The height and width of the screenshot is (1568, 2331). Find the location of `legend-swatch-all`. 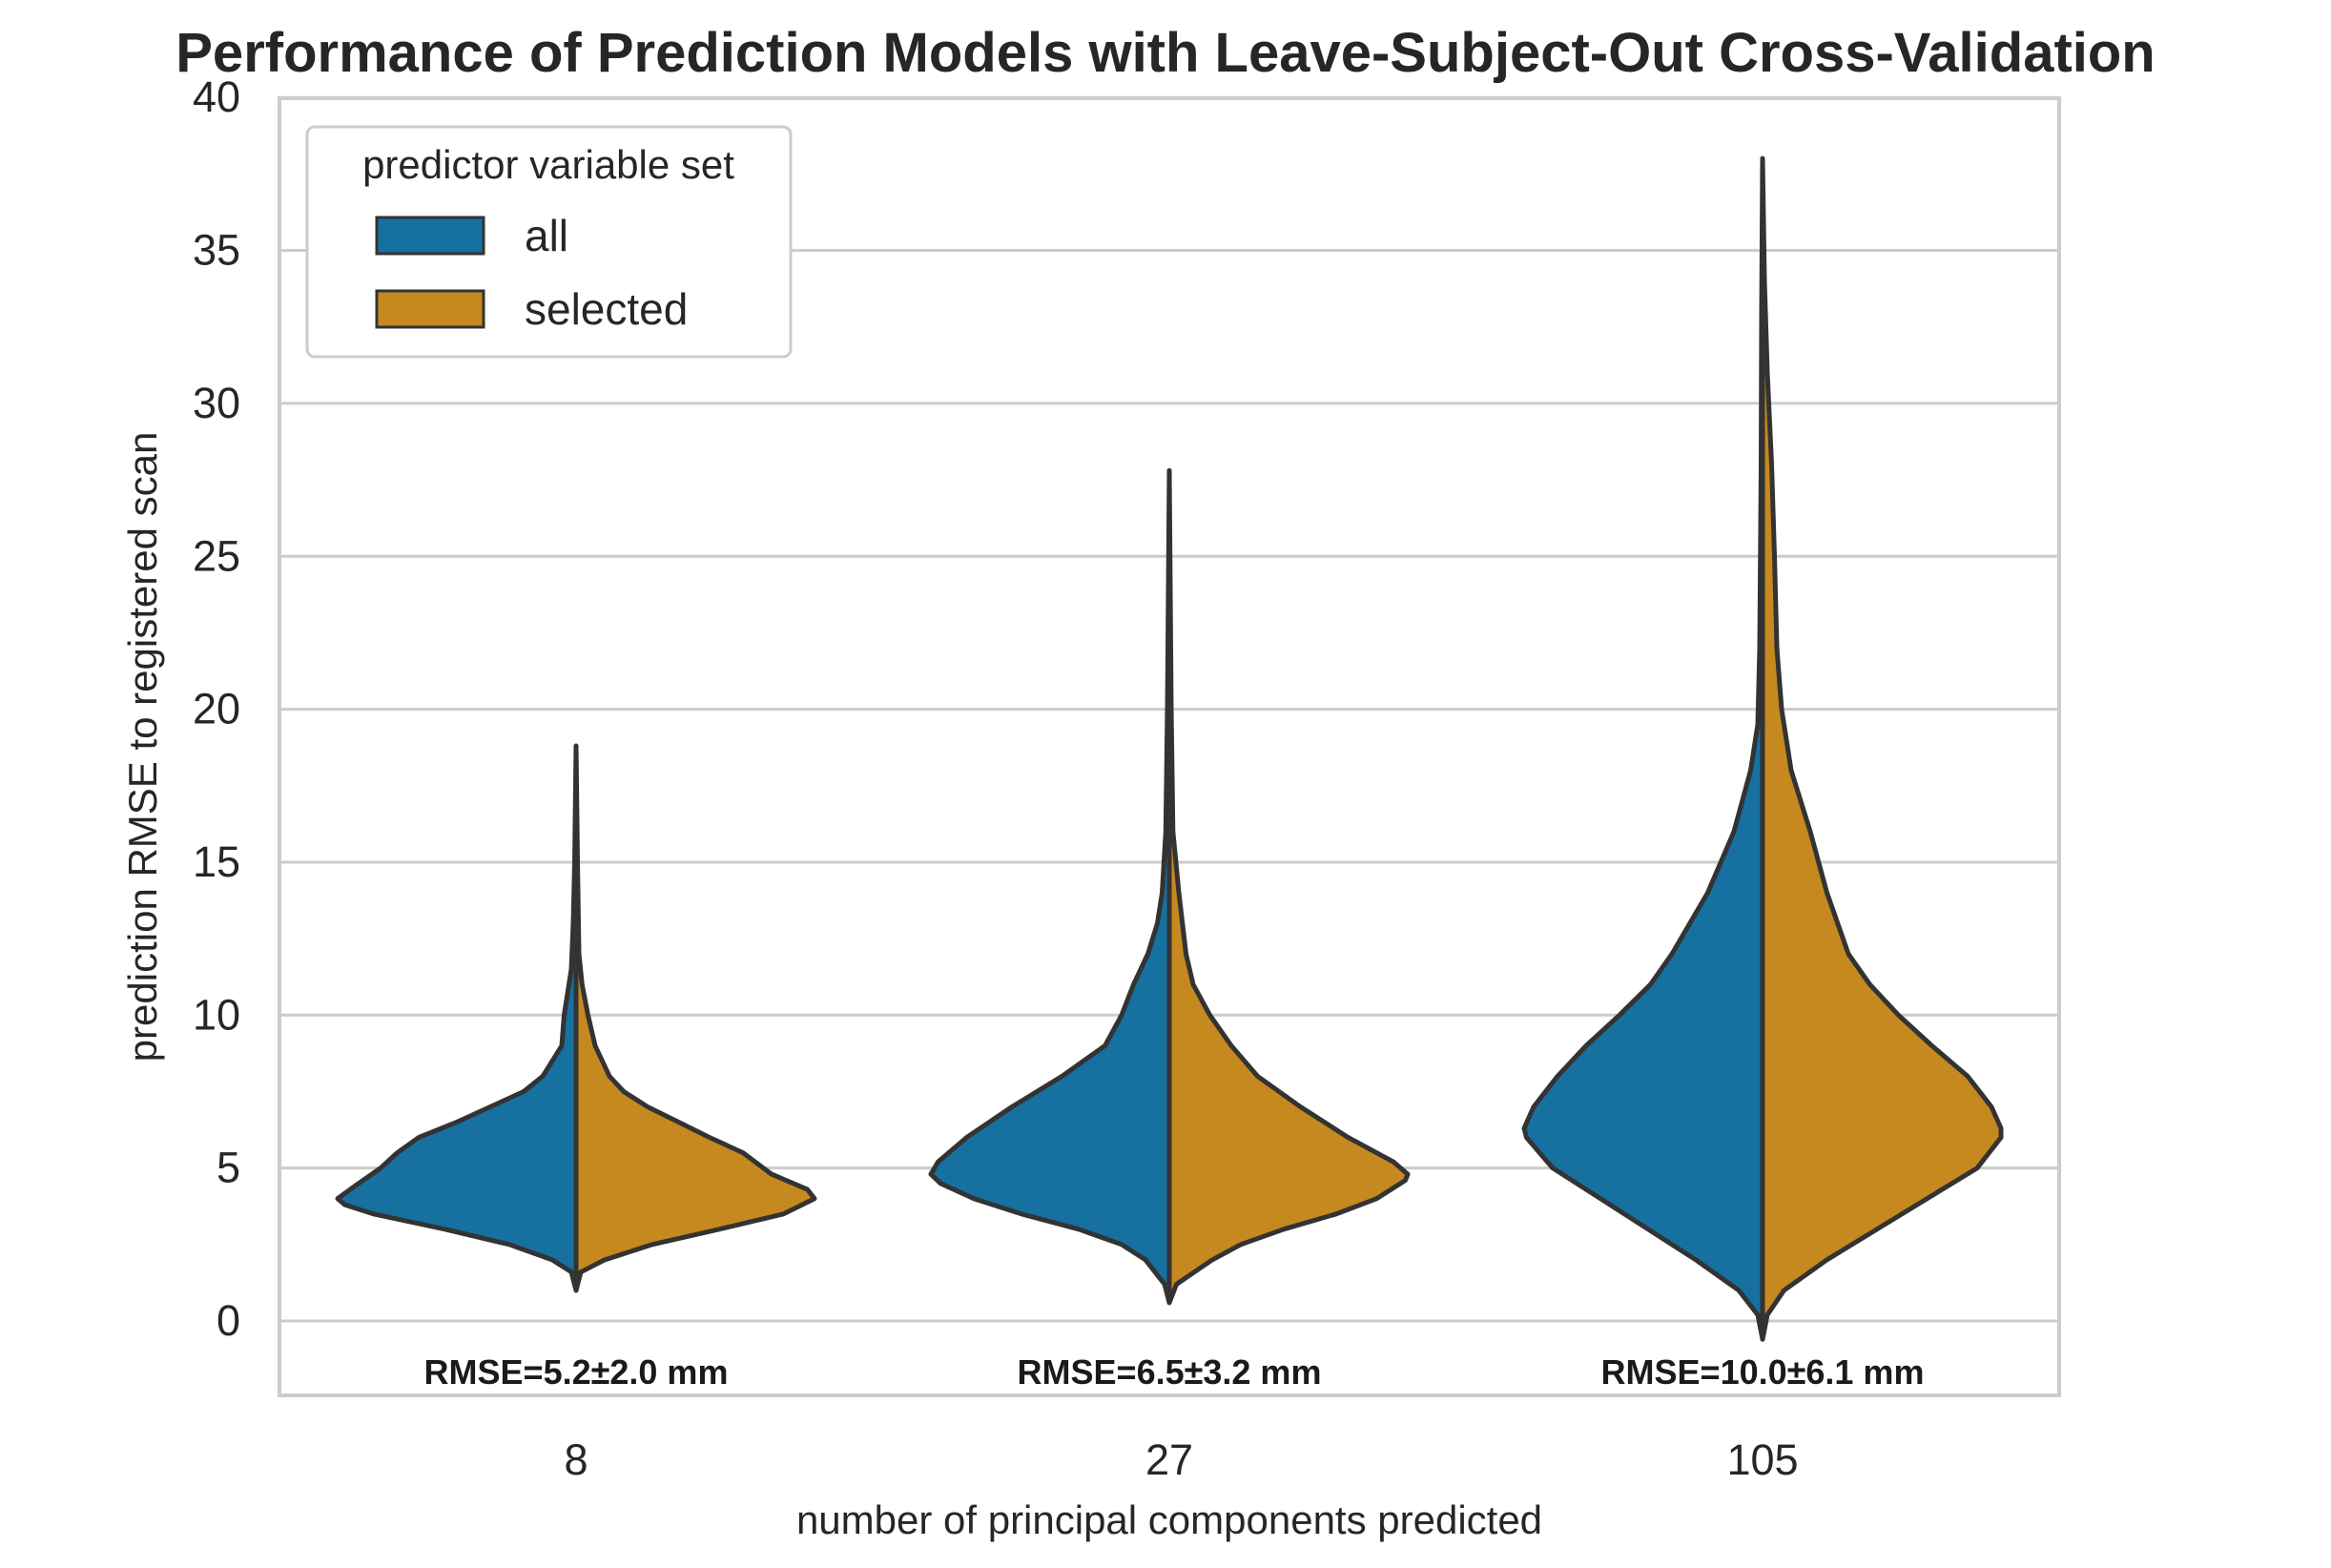

legend-swatch-all is located at coordinates (430, 236).